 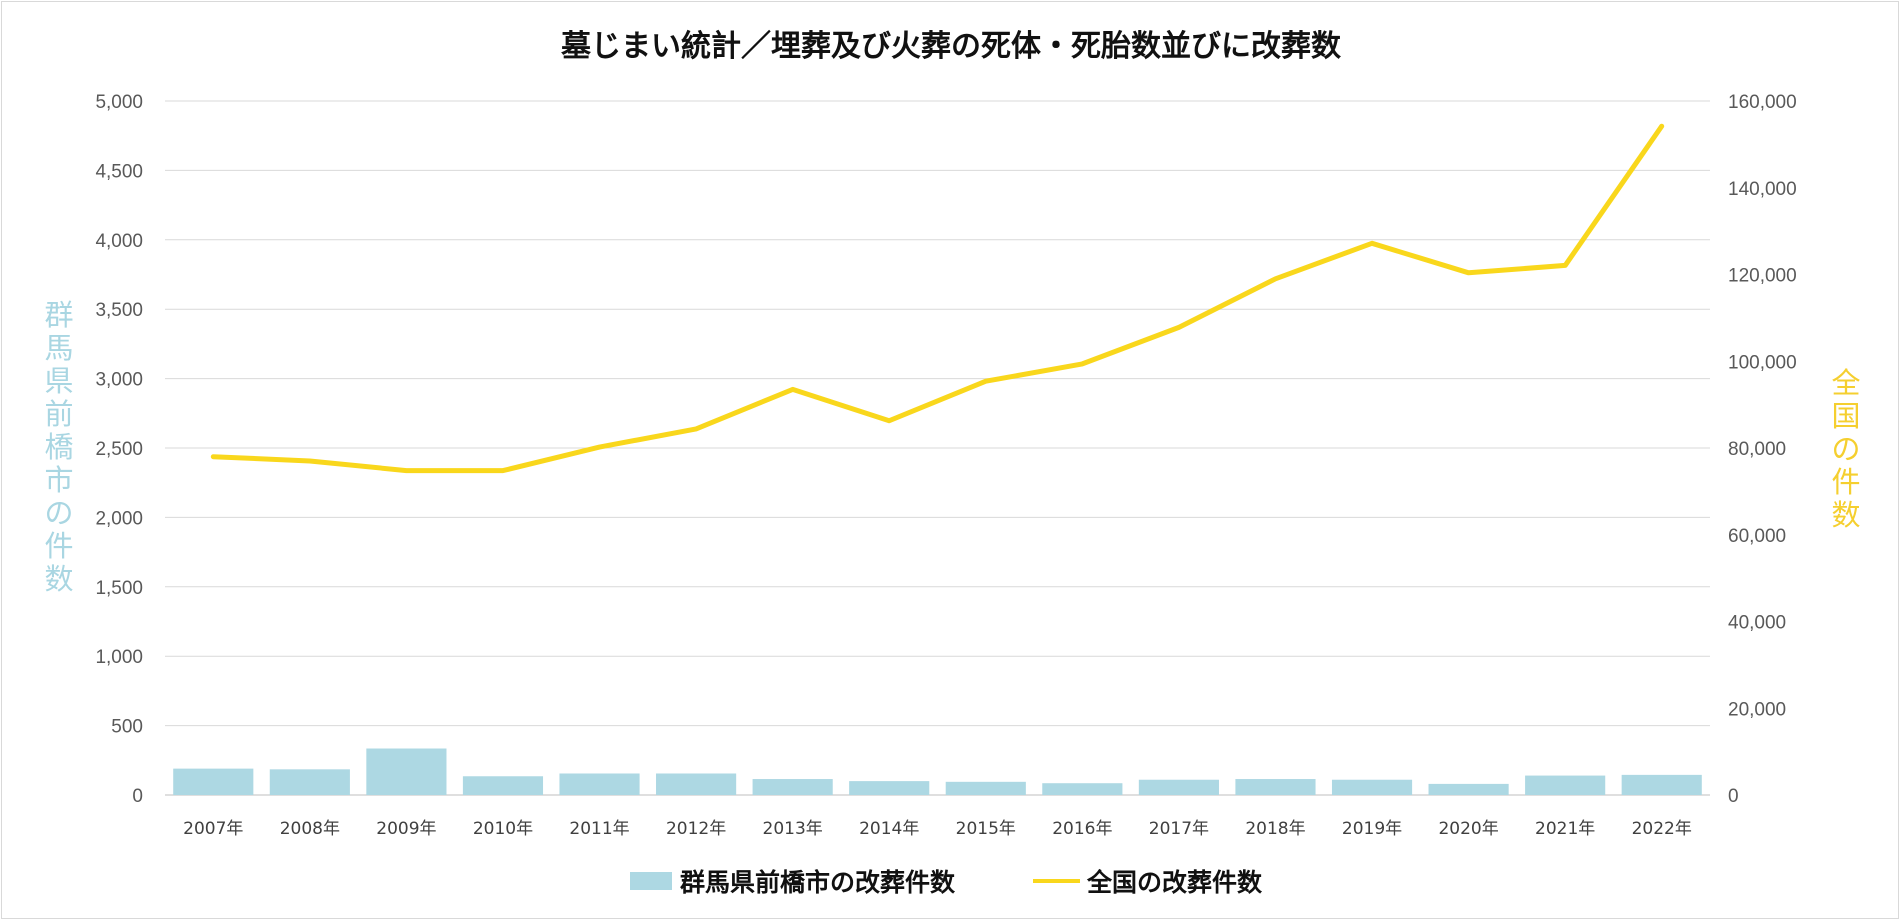 What do you see at coordinates (1757, 623) in the screenshot?
I see `right-tick-label: 40,000` at bounding box center [1757, 623].